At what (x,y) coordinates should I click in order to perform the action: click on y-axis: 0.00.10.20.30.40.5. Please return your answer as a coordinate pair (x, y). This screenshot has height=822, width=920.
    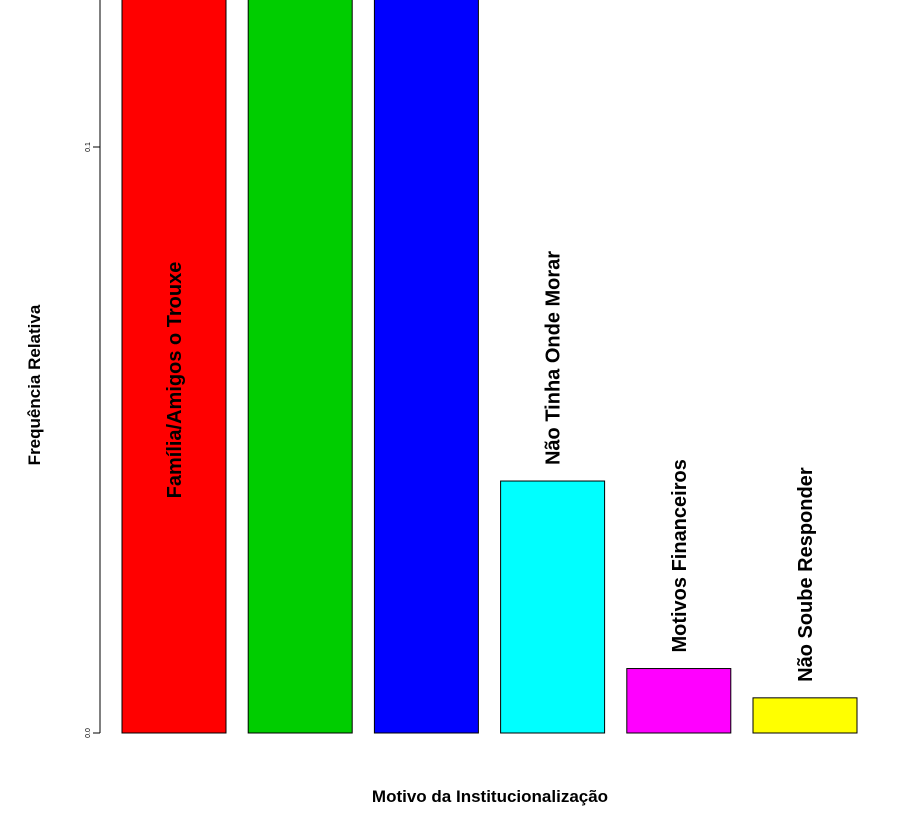
    Looking at the image, I should click on (93, 369).